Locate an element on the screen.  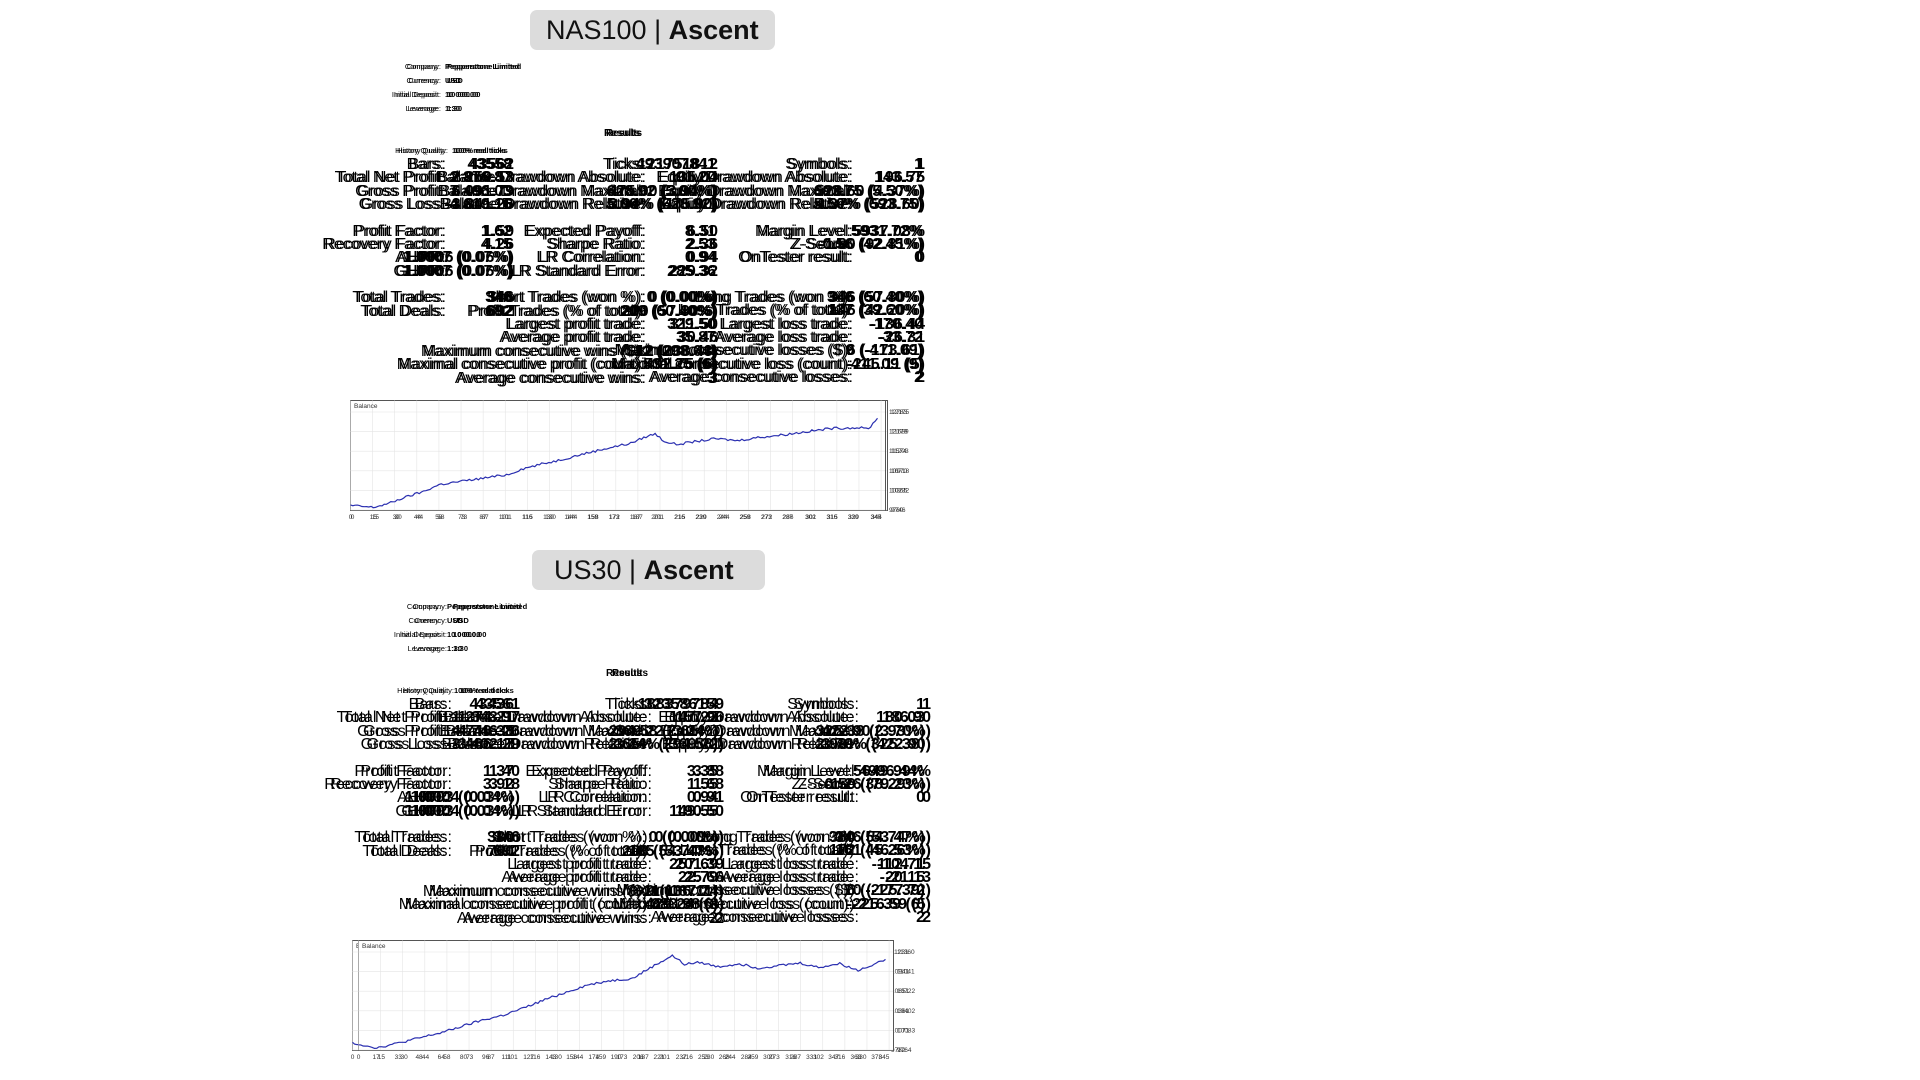
stat-row: Average profit trade: 25.66 is located at coordinates (615, 878).